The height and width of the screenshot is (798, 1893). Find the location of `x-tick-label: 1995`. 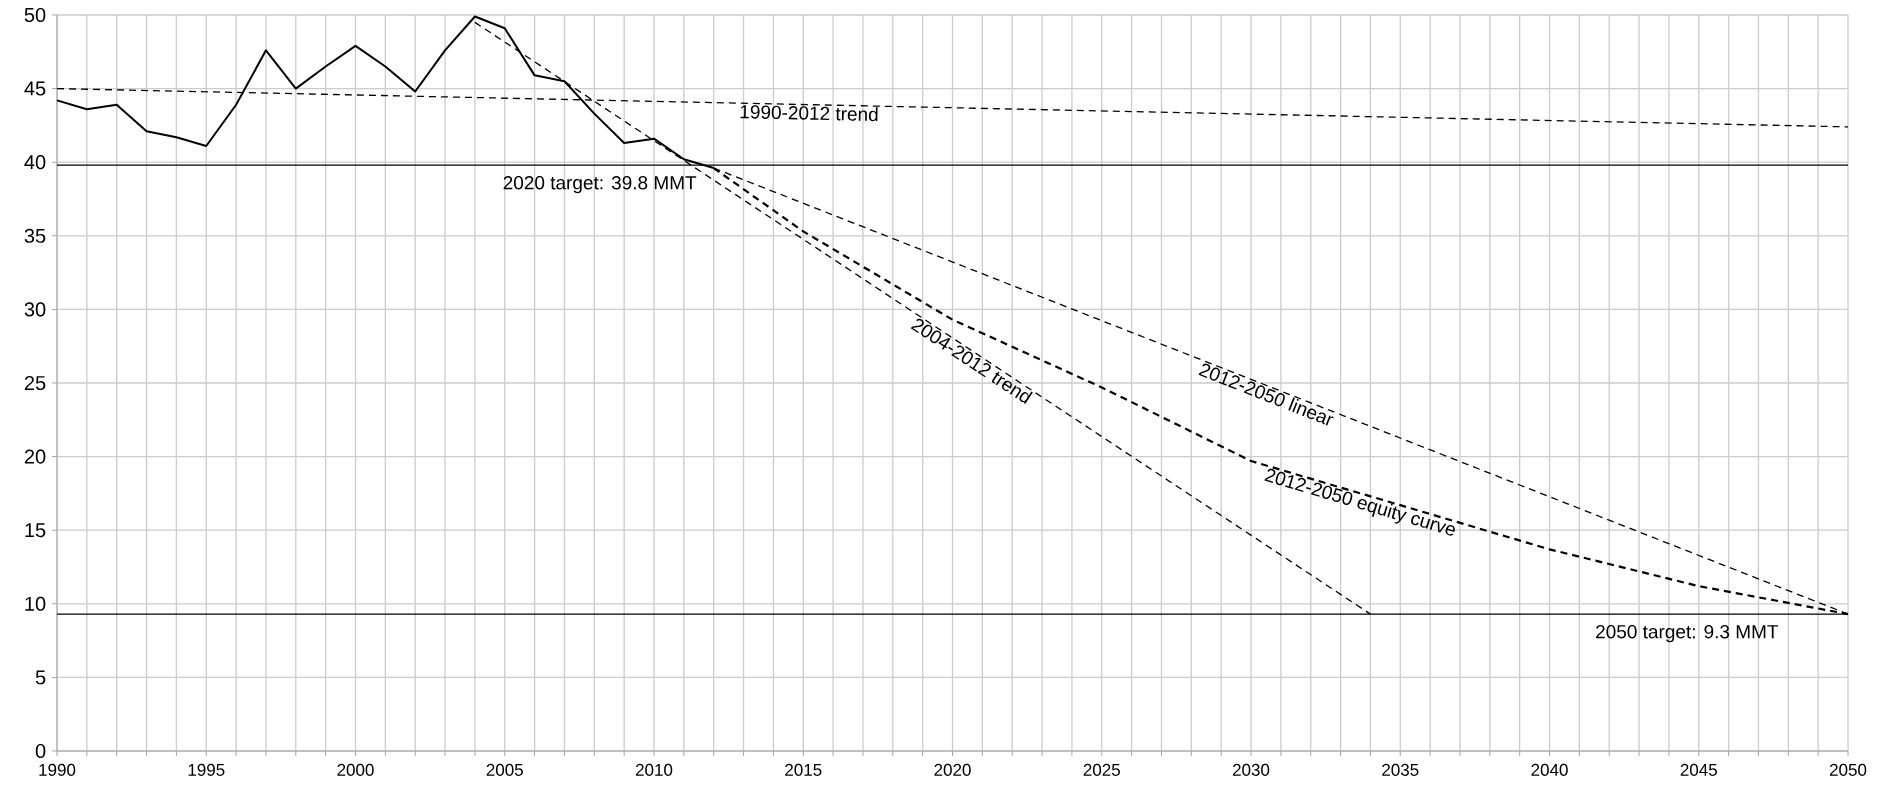

x-tick-label: 1995 is located at coordinates (206, 769).